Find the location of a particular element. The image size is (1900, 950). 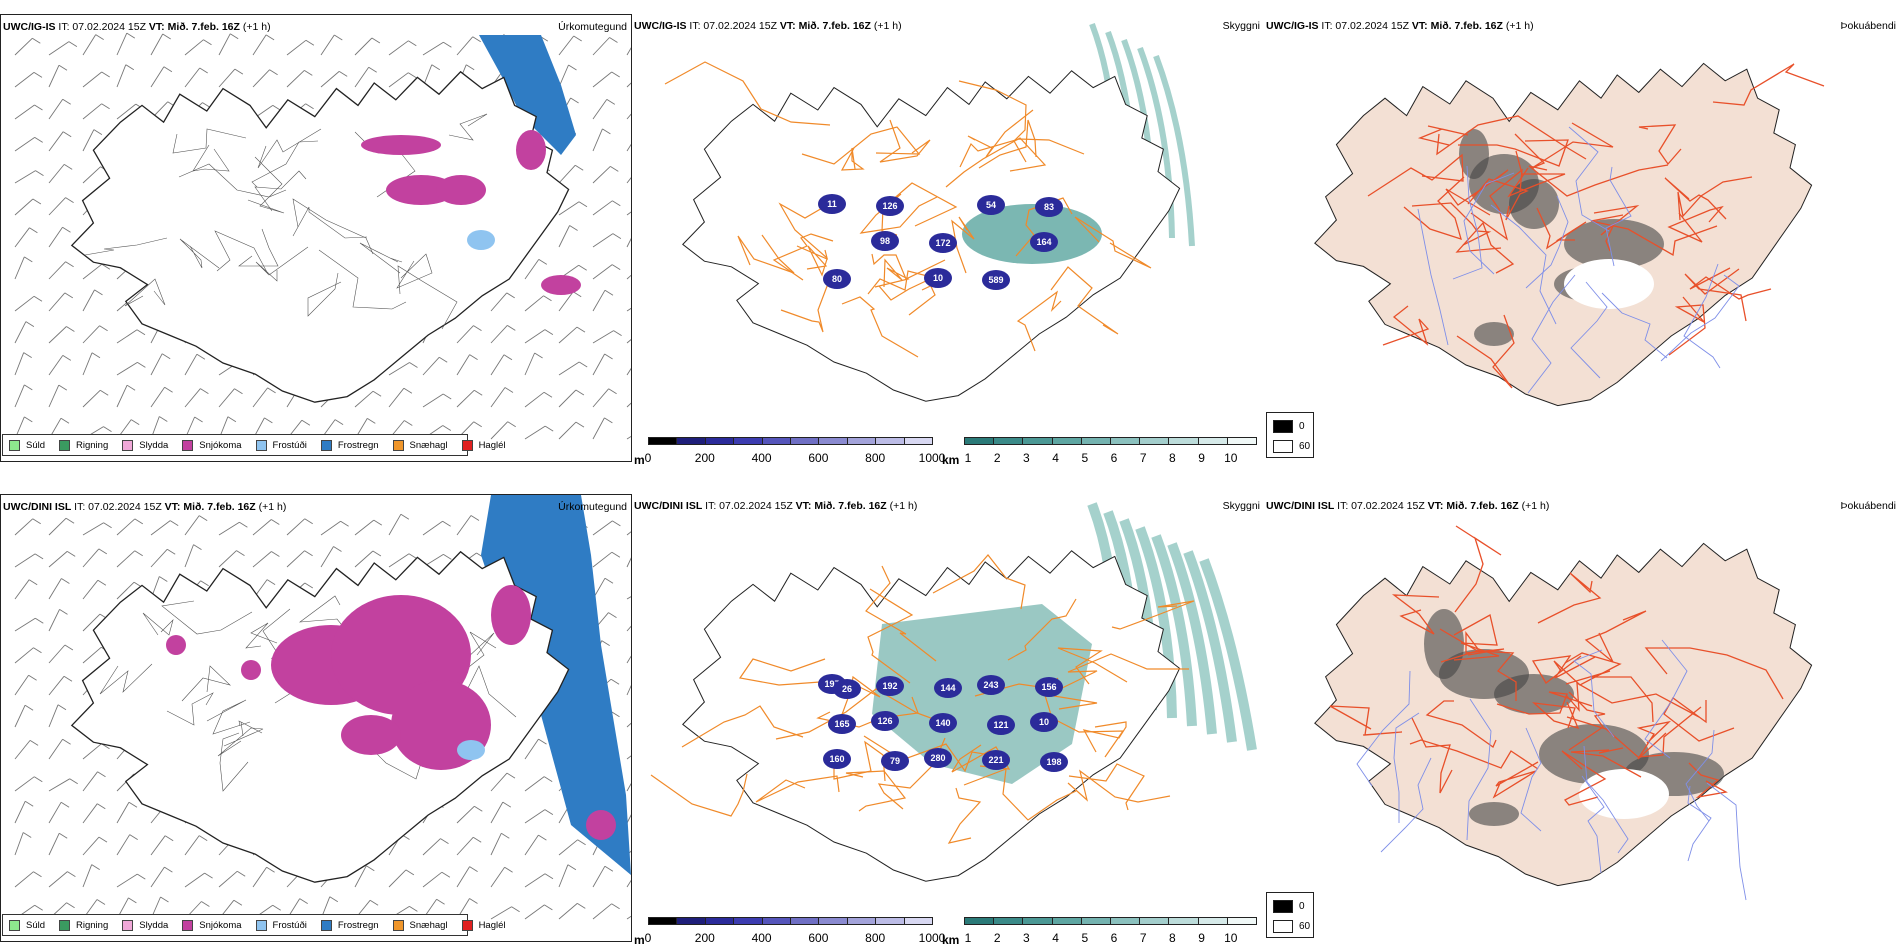

colorbar-tick-label: 10 is located at coordinates (1231, 938).